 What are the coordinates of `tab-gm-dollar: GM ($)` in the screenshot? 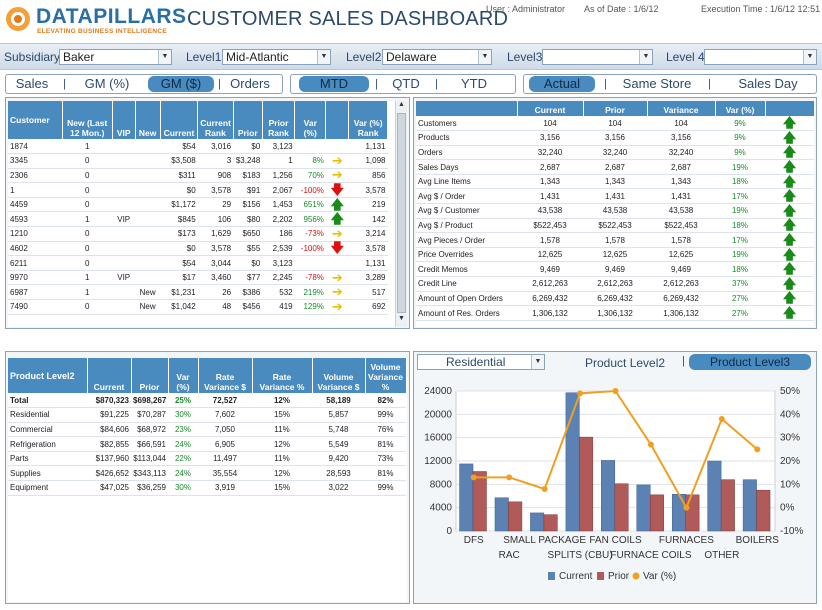 It's located at (181, 84).